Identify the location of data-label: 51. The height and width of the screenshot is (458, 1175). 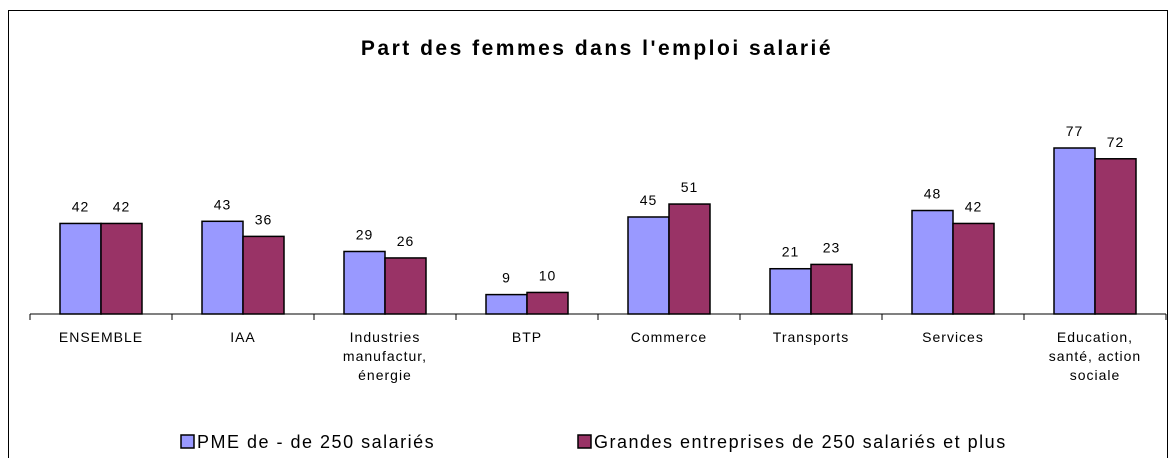
(690, 187).